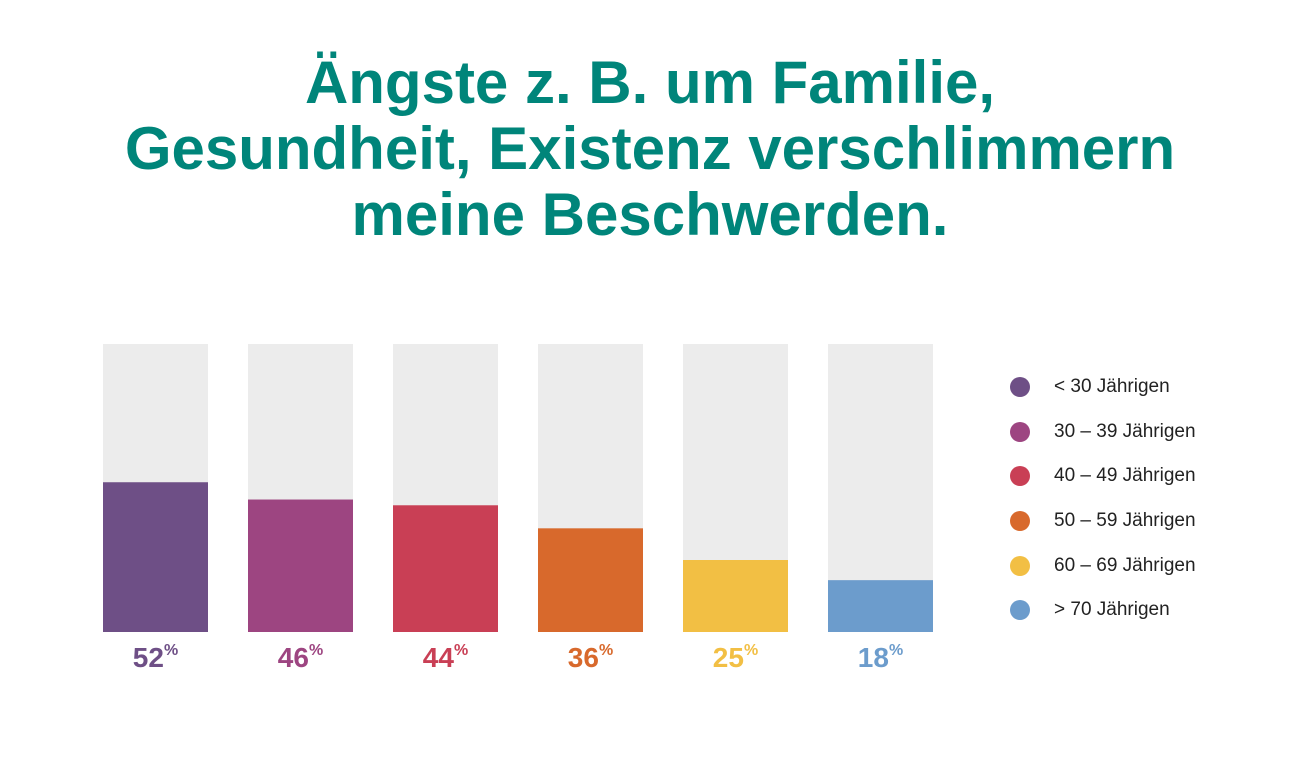 This screenshot has width=1300, height=759. I want to click on legend-label: < 30 Jährigen, so click(1112, 387).